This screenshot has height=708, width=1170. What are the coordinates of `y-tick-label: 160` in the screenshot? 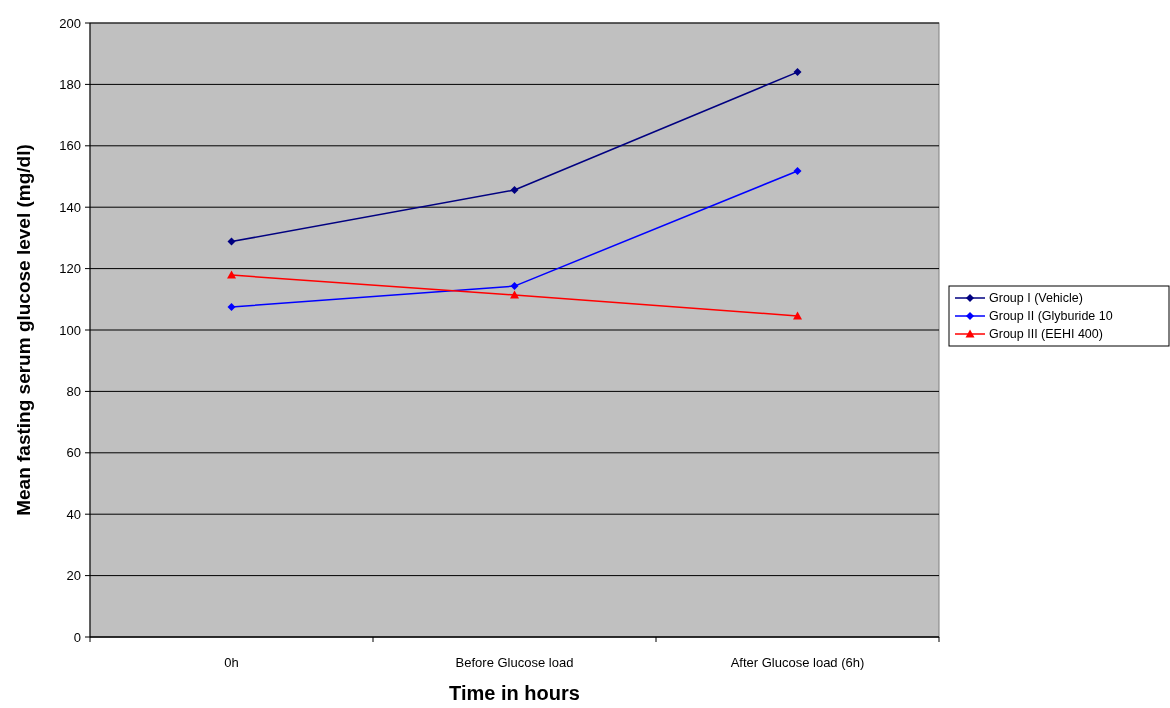 It's located at (70, 146).